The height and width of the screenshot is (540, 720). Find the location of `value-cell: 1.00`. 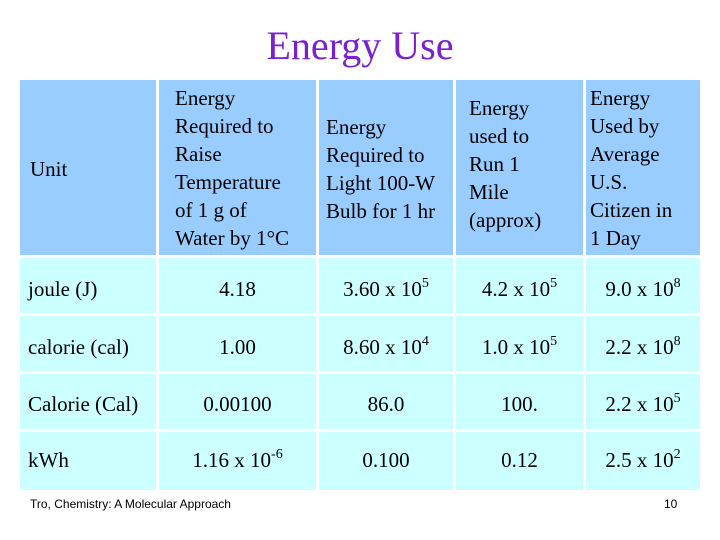

value-cell: 1.00 is located at coordinates (237, 347).